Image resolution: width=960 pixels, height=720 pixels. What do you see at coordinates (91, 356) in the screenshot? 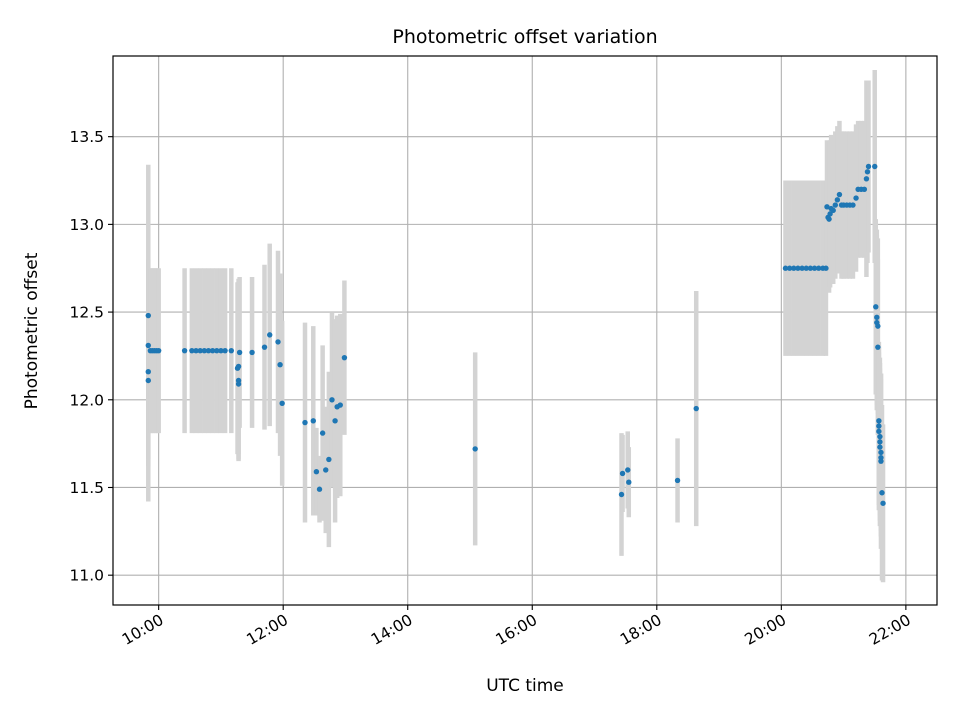
I see `y-axis-ticks: 11.0 11.5 12.0 12.5 13.0 13.5` at bounding box center [91, 356].